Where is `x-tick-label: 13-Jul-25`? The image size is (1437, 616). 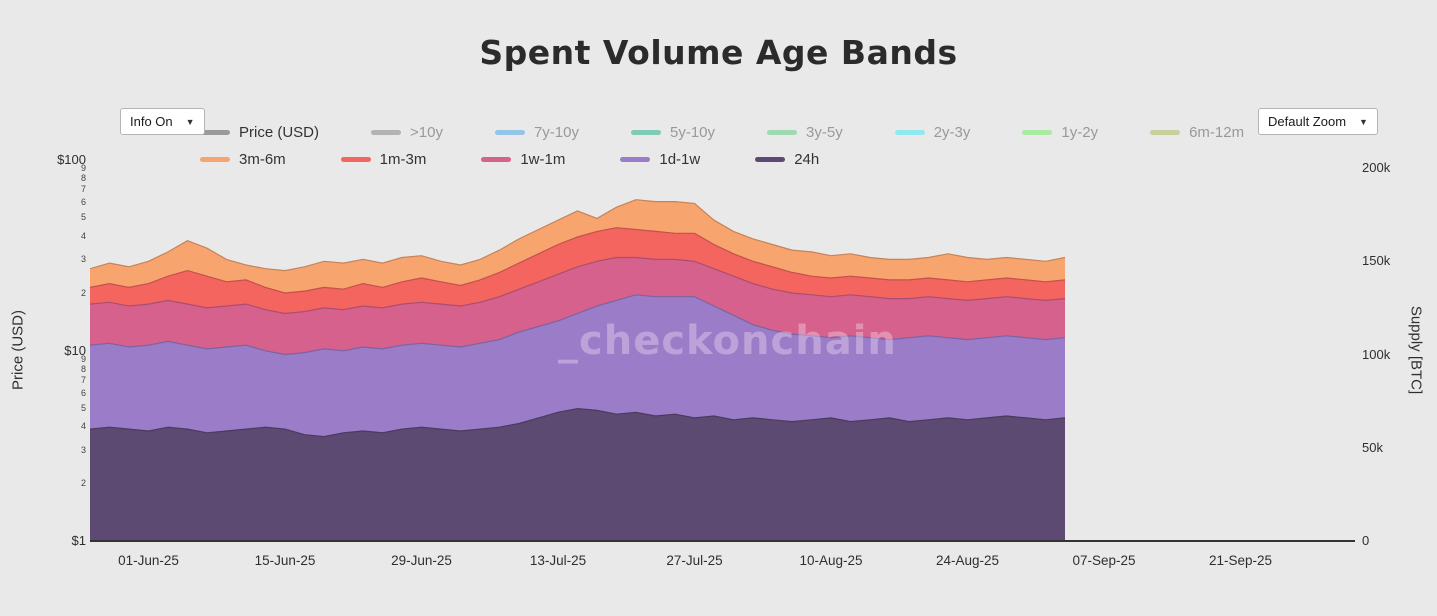
x-tick-label: 13-Jul-25 is located at coordinates (558, 560).